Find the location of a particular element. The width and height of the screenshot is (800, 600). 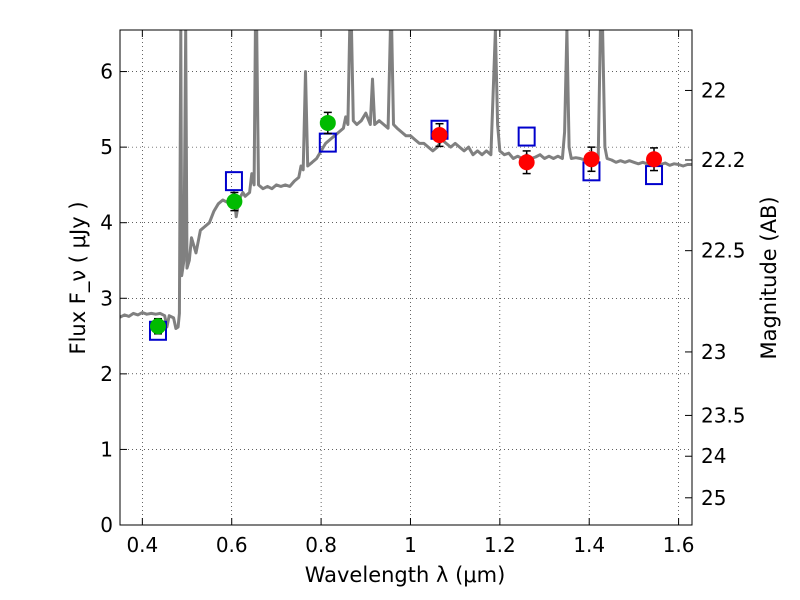

y-tick-label: 2 is located at coordinates (106, 374).